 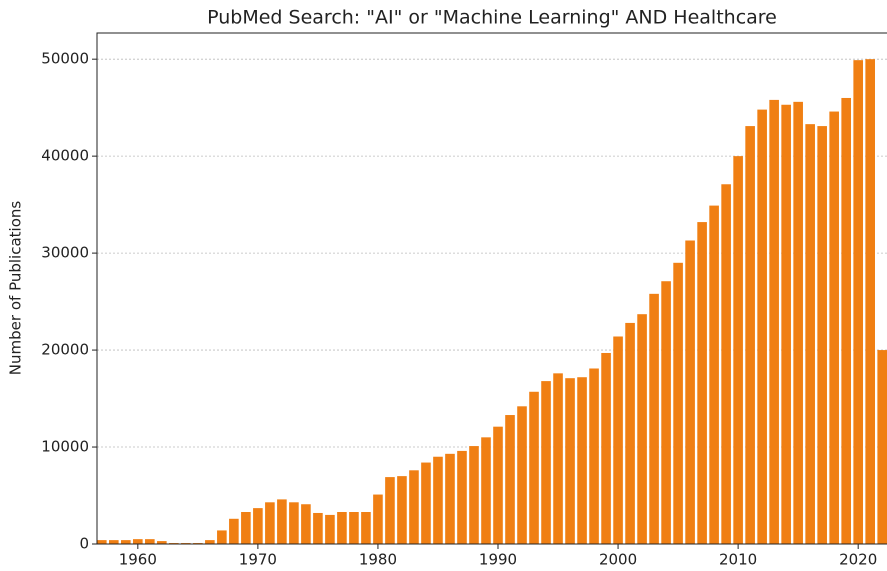 I want to click on x-tick-label: 2020, so click(x=858, y=560).